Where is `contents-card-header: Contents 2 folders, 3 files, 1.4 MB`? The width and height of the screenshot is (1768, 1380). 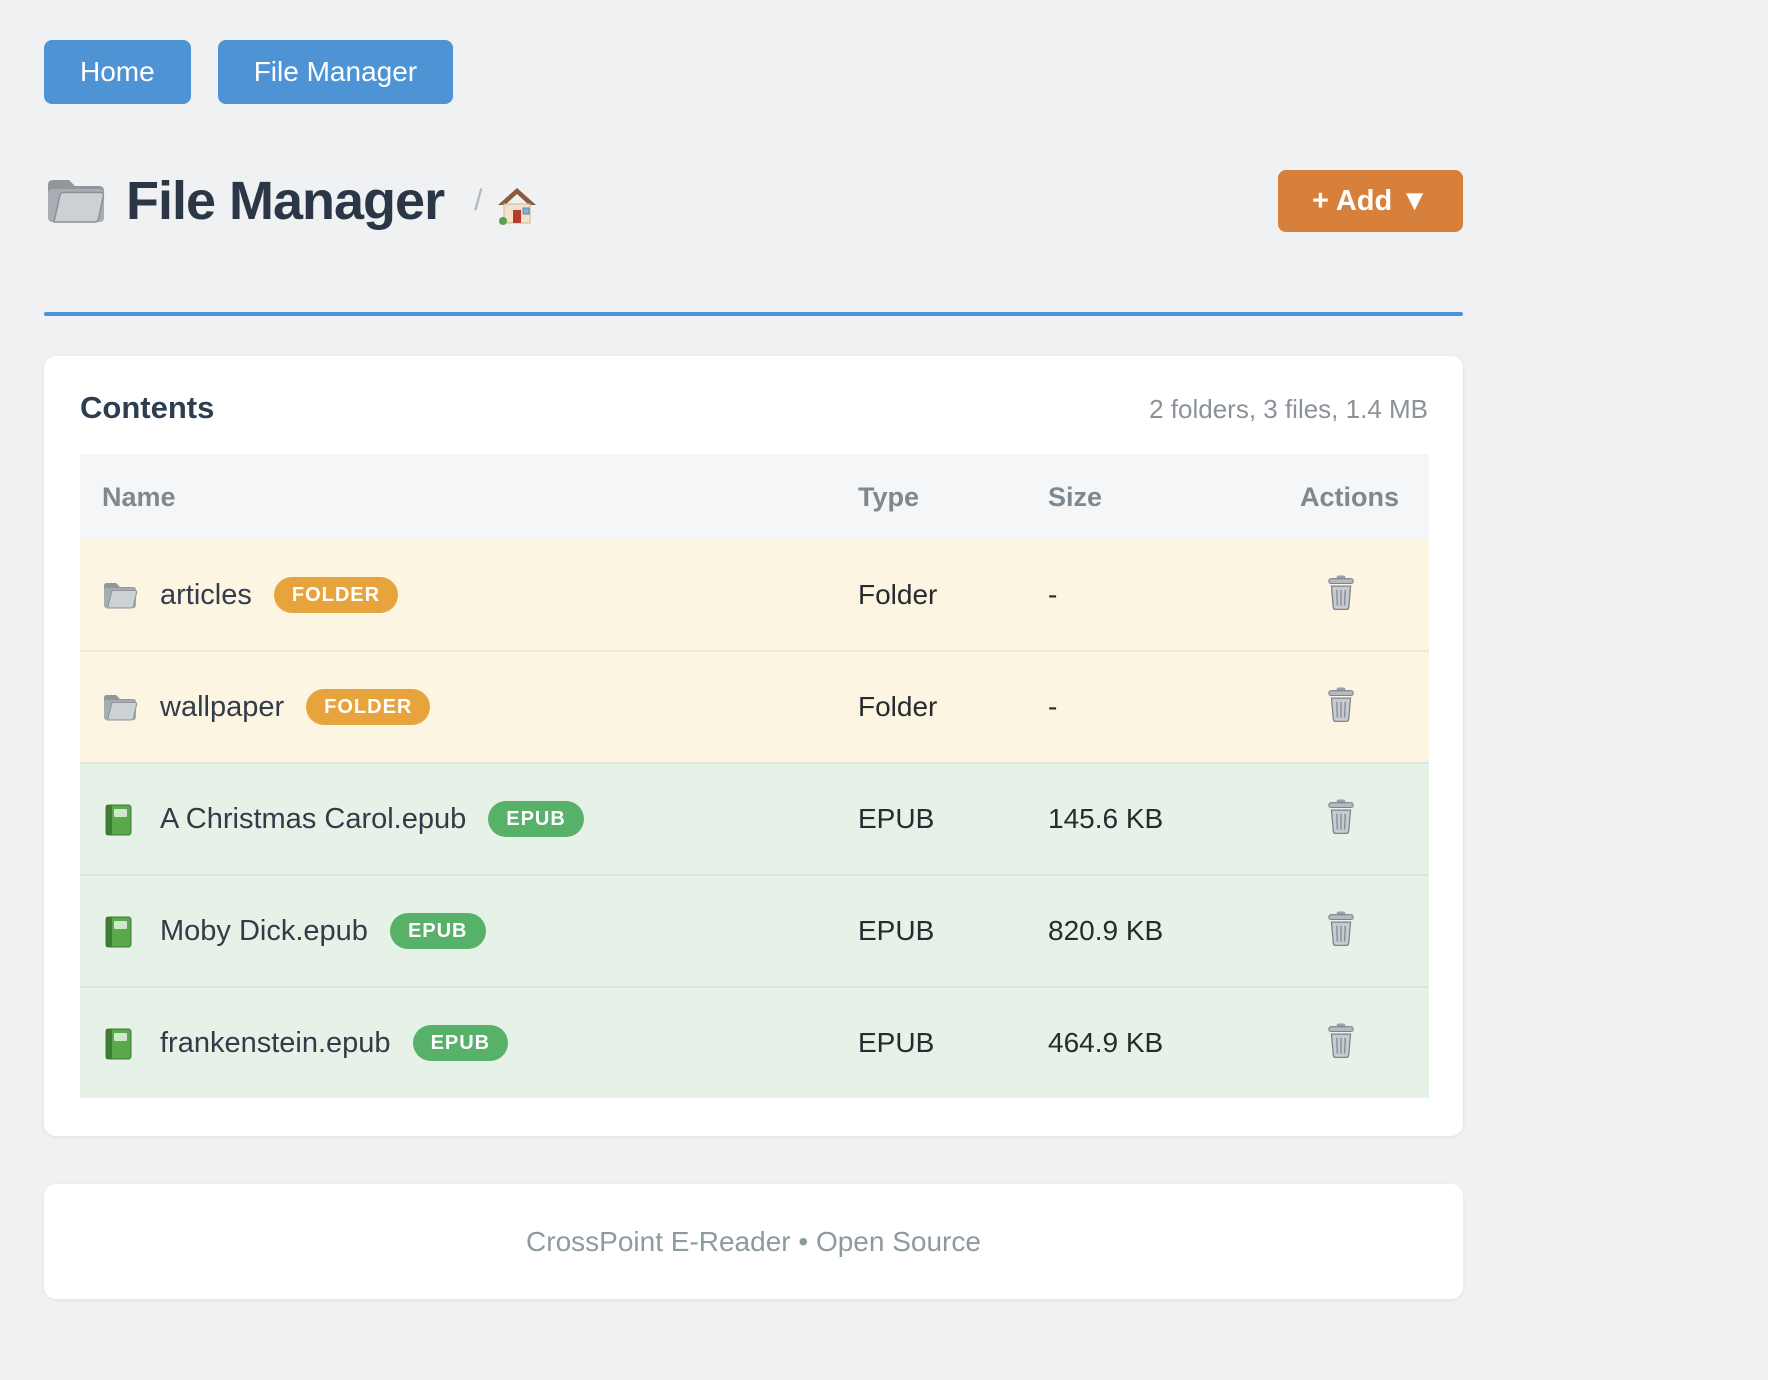
contents-card-header: Contents 2 folders, 3 files, 1.4 MB is located at coordinates (754, 408).